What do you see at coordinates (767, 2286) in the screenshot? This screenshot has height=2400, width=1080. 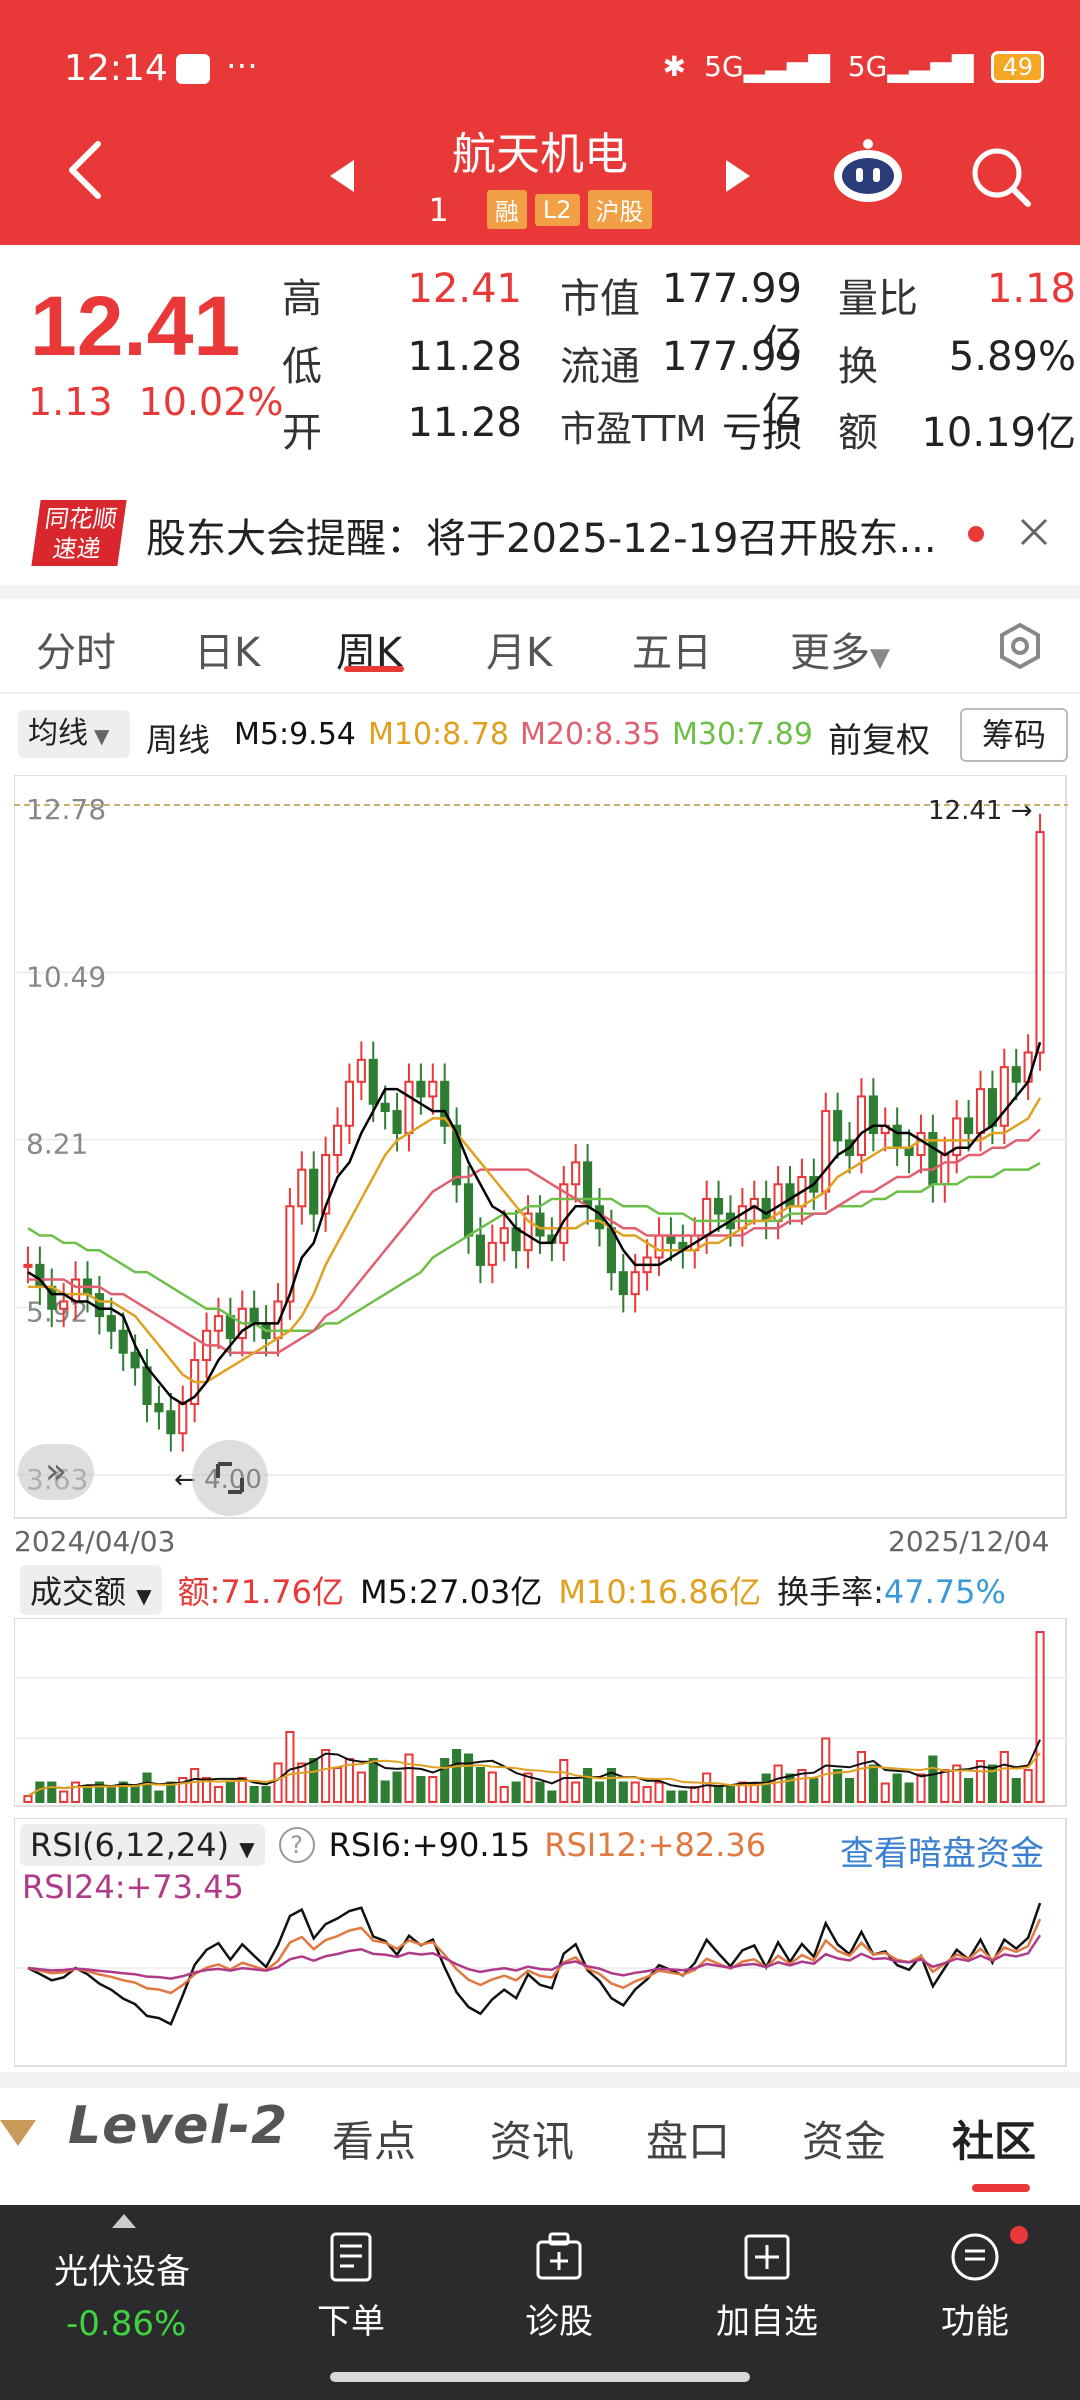 I see `nav-add-watchlist: 加自选` at bounding box center [767, 2286].